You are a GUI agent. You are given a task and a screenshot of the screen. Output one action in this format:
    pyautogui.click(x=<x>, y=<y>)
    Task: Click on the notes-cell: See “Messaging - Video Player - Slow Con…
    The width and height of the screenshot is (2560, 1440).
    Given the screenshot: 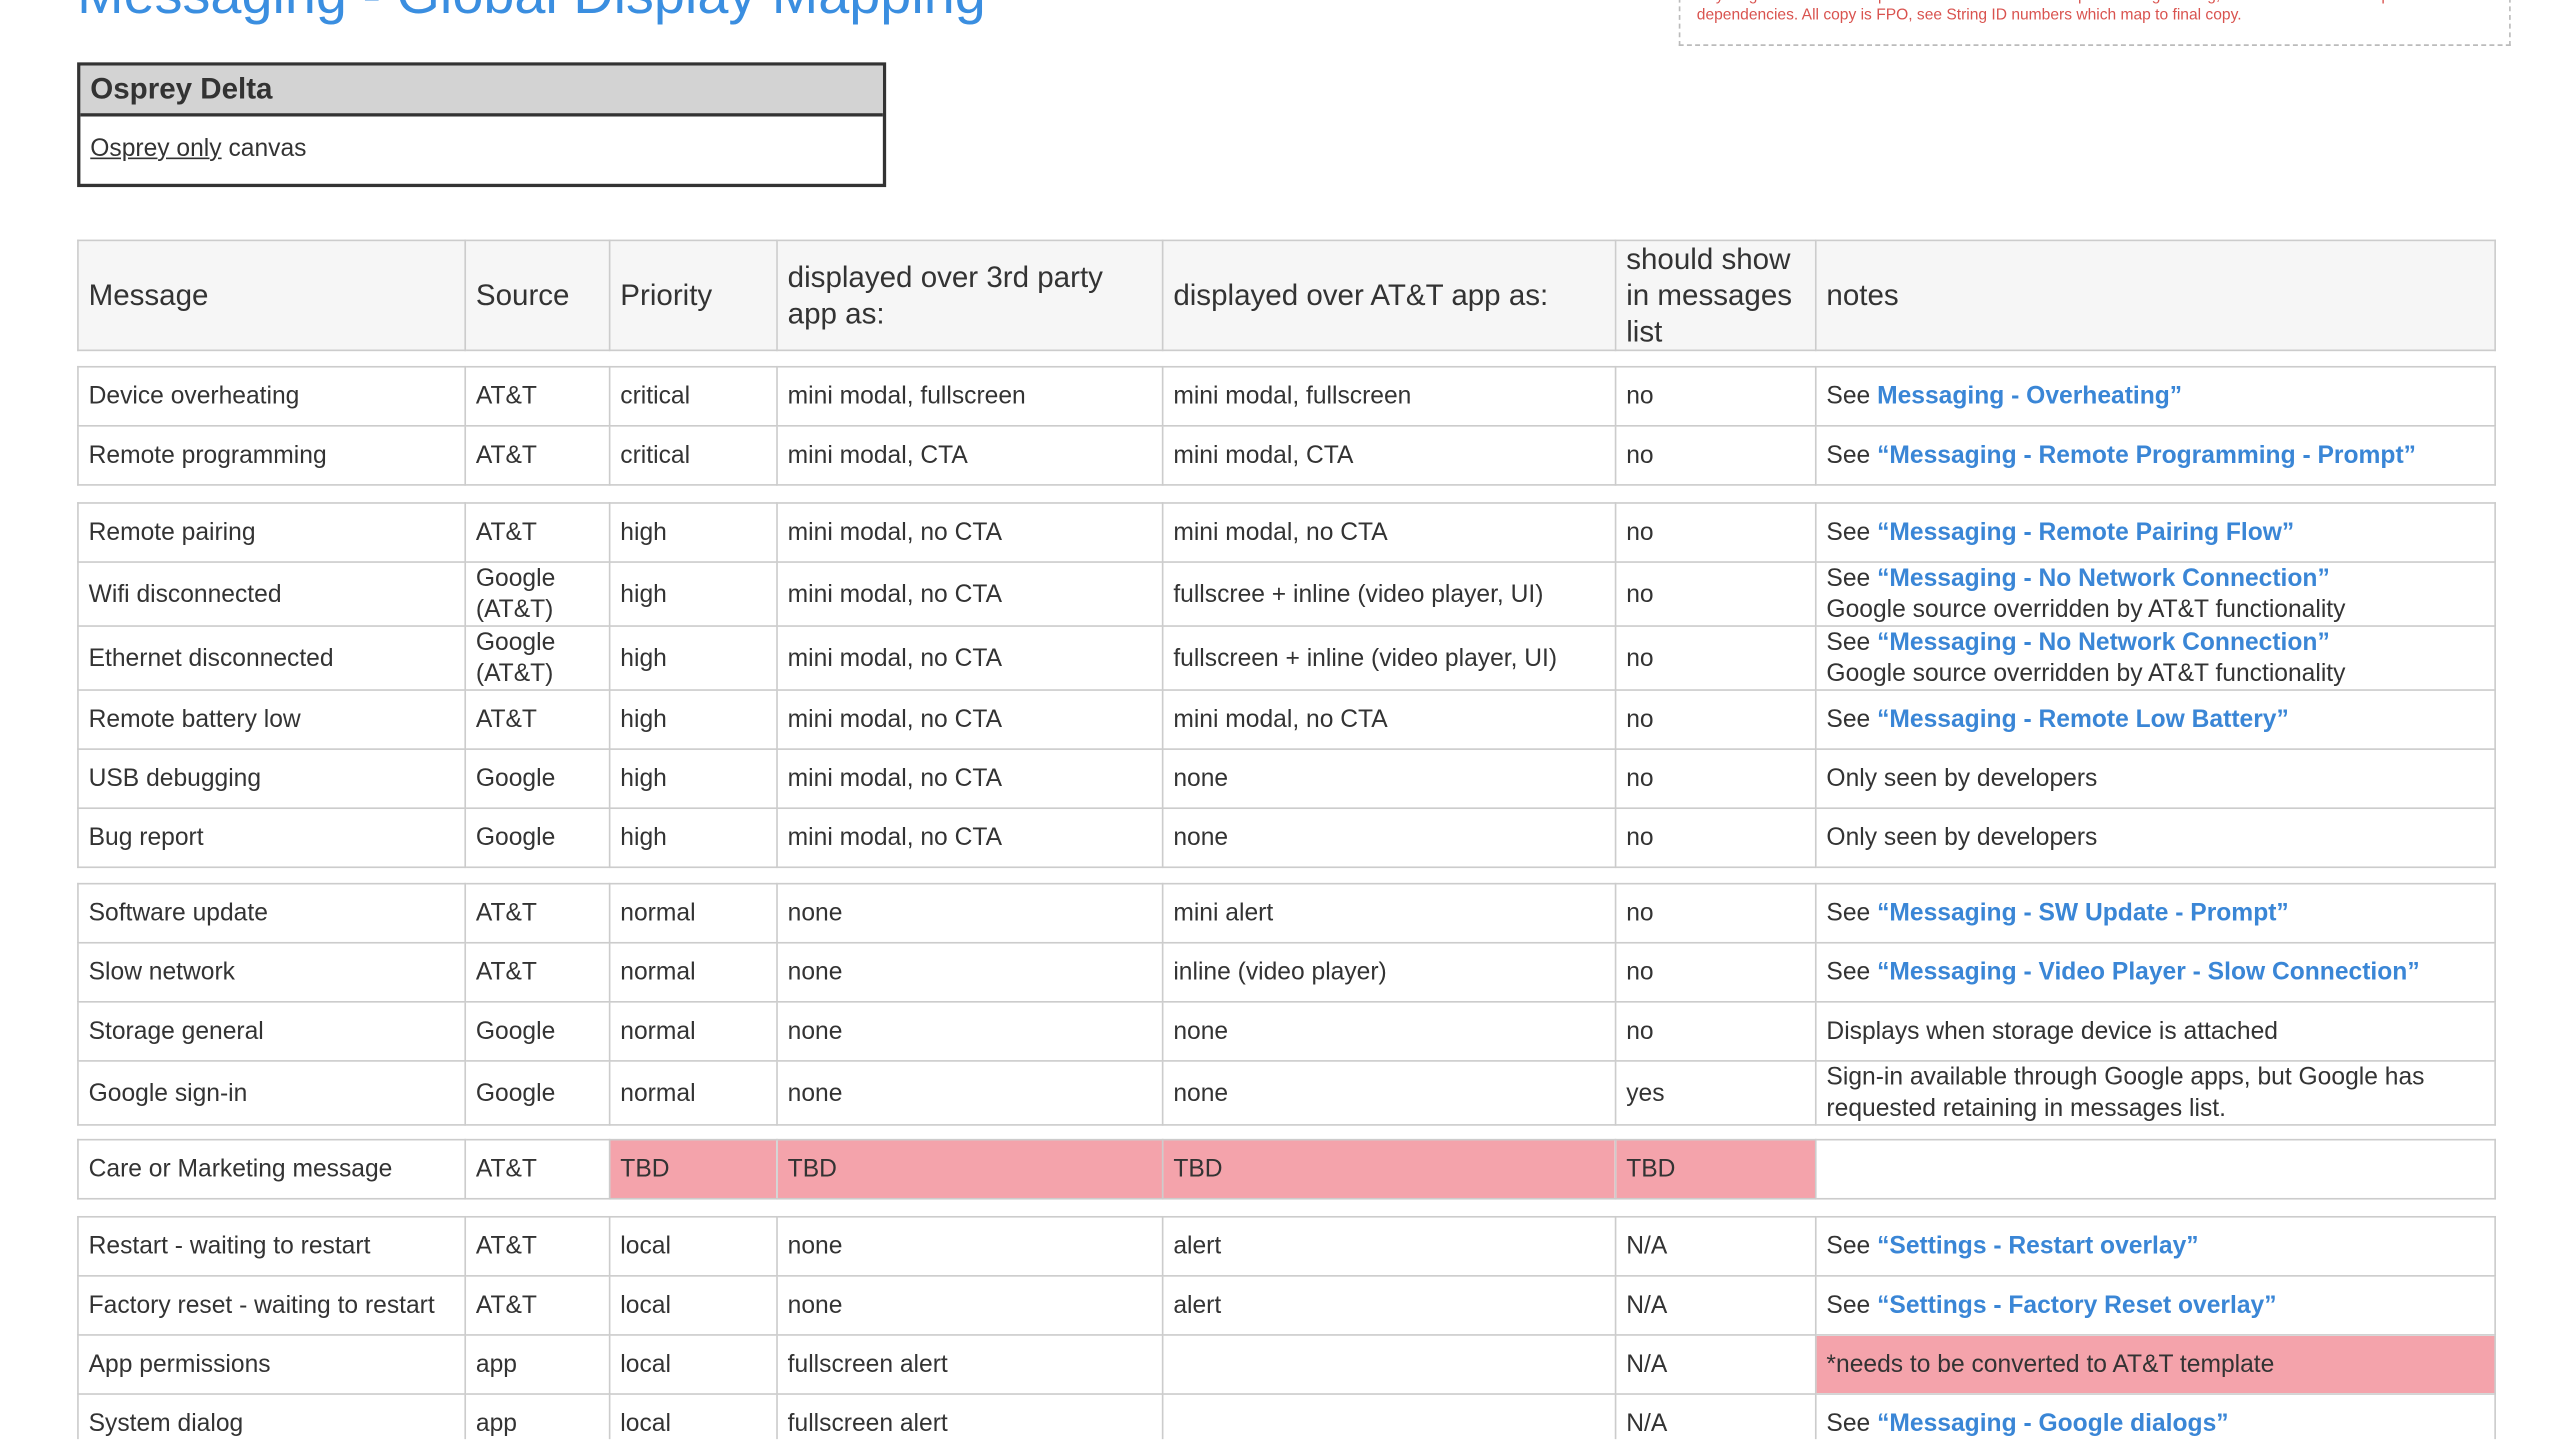 What is the action you would take?
    pyautogui.click(x=2155, y=972)
    